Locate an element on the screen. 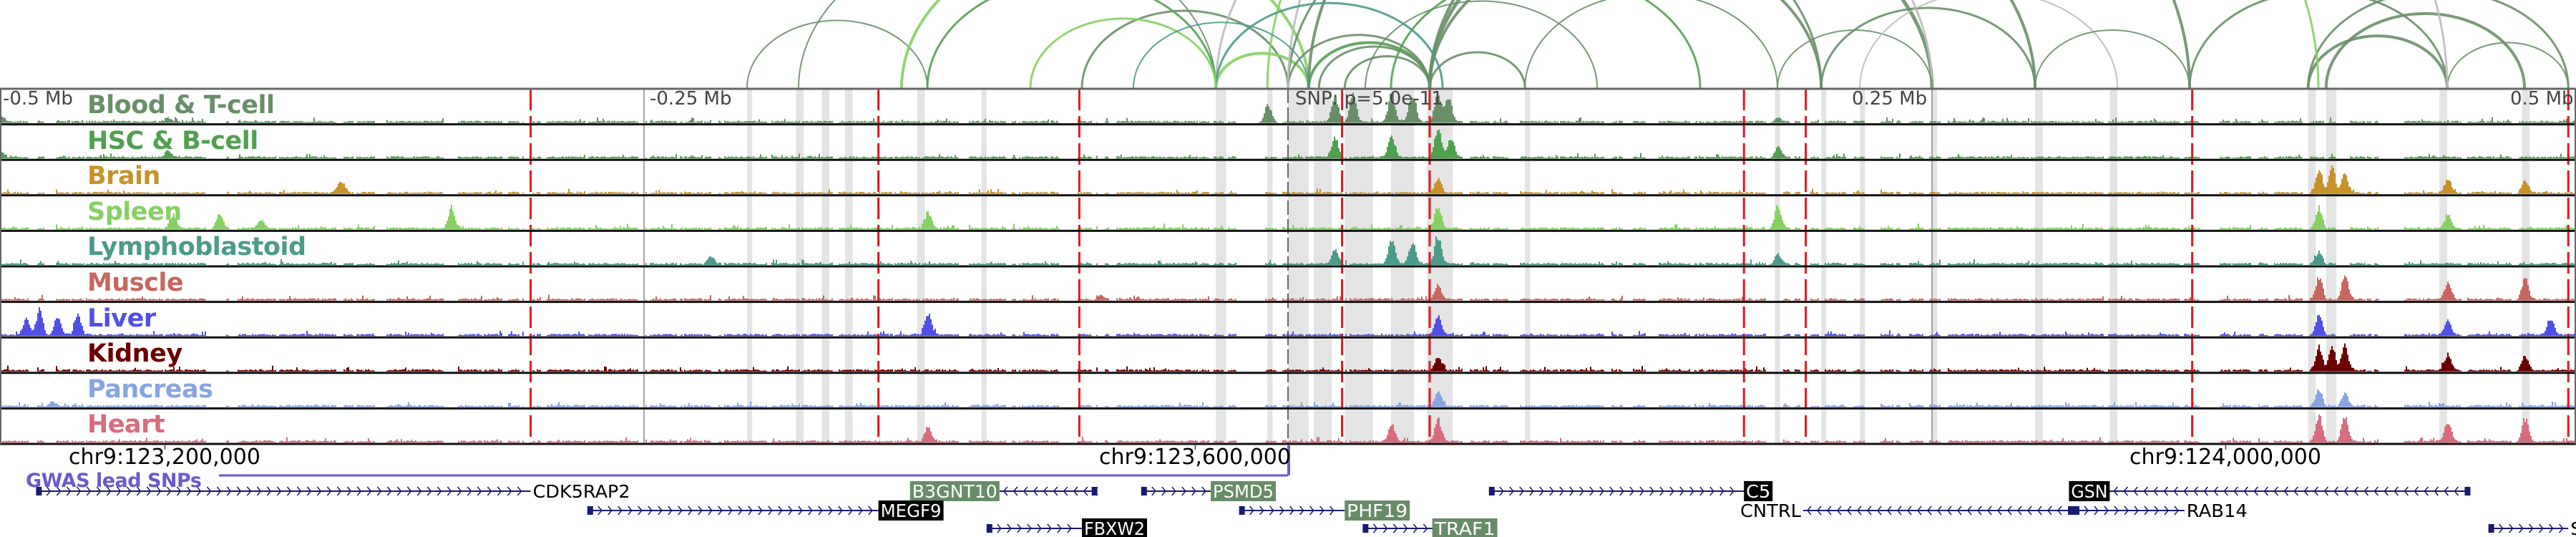 This screenshot has width=2576, height=537. track-label: Pancreas is located at coordinates (150, 389).